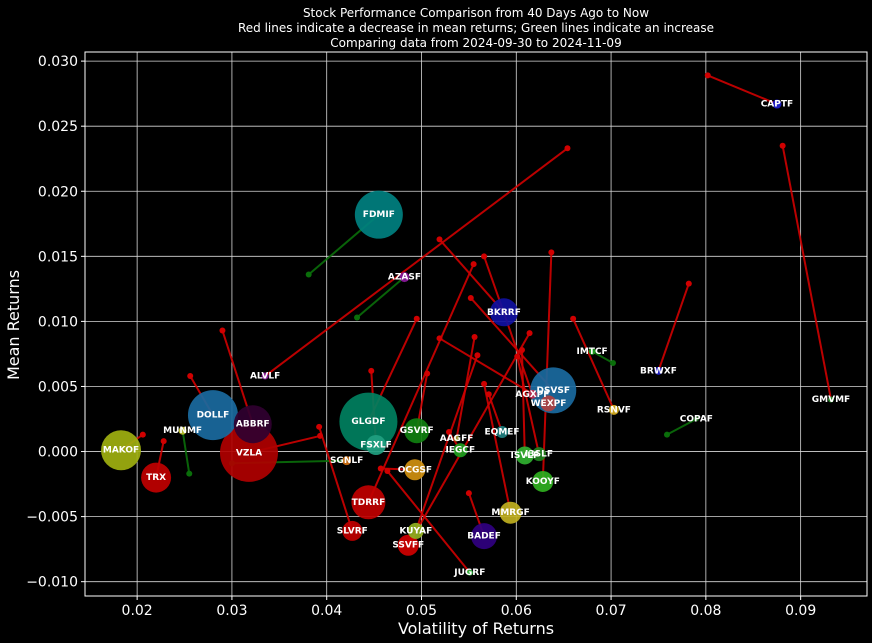 The width and height of the screenshot is (872, 643). What do you see at coordinates (13, 325) in the screenshot?
I see `y-axis-label: Mean Returns` at bounding box center [13, 325].